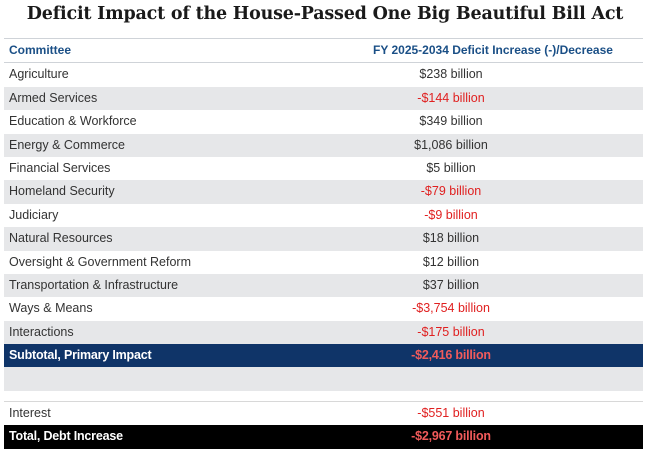 The height and width of the screenshot is (449, 650). What do you see at coordinates (41, 331) in the screenshot?
I see `committee-name: Interactions` at bounding box center [41, 331].